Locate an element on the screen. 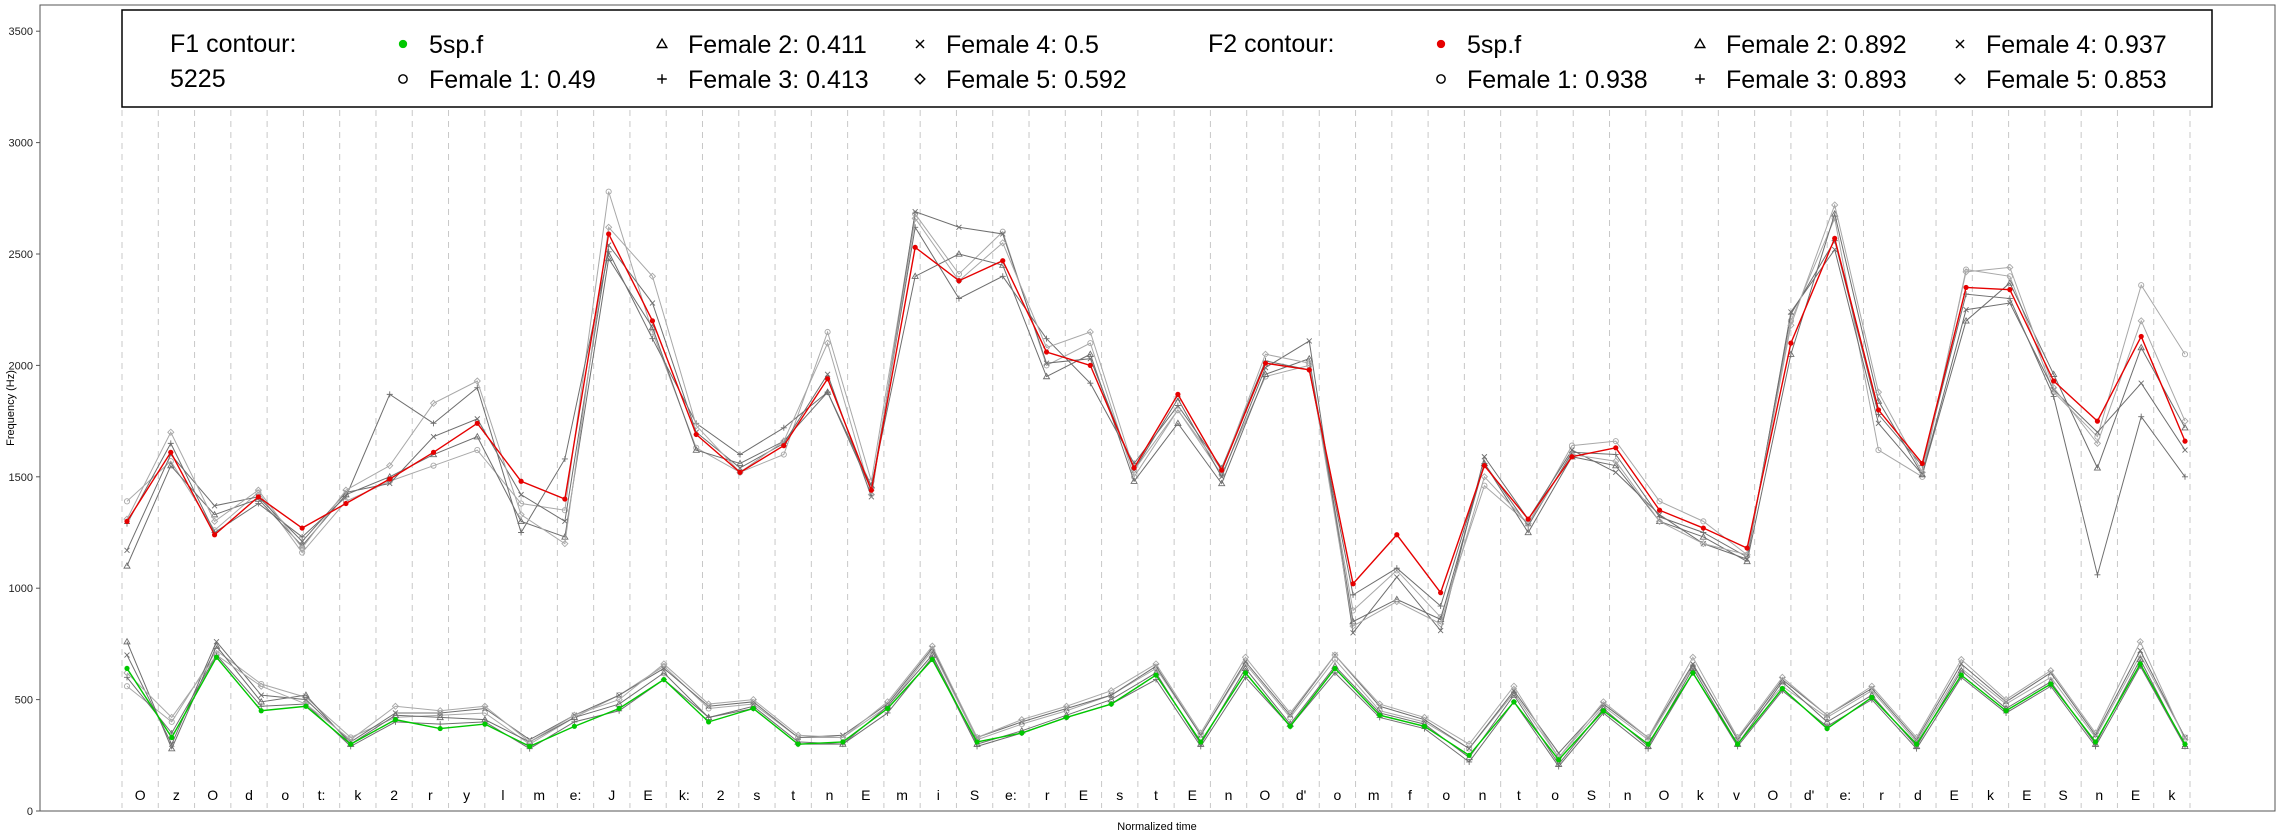  segment-label: S is located at coordinates (974, 795).